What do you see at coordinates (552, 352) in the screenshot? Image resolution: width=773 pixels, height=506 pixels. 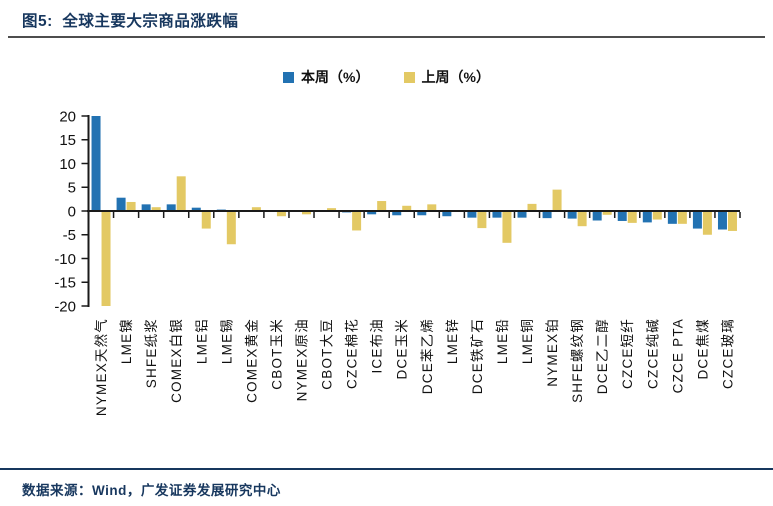 I see `x-axis-category-label: NYMEX铂` at bounding box center [552, 352].